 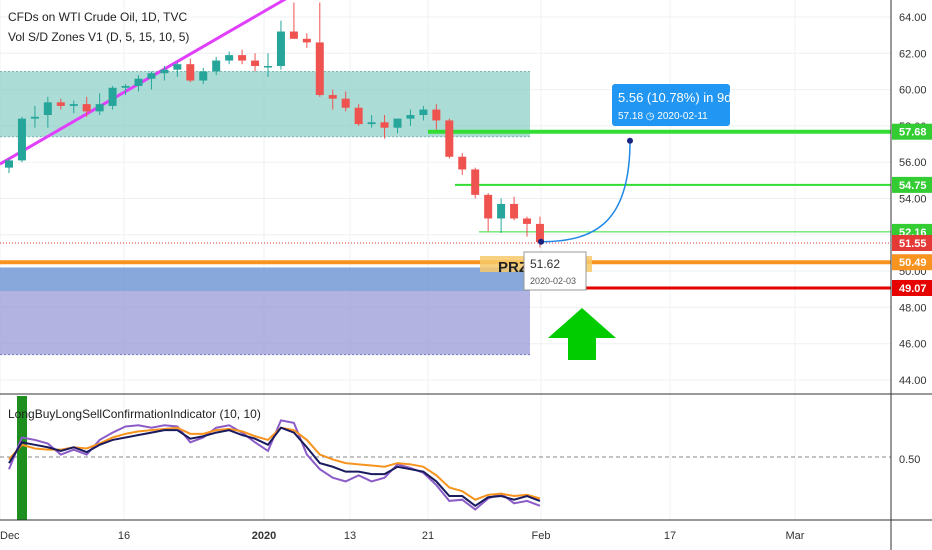 What do you see at coordinates (582, 334) in the screenshot?
I see `up-arrow-icon` at bounding box center [582, 334].